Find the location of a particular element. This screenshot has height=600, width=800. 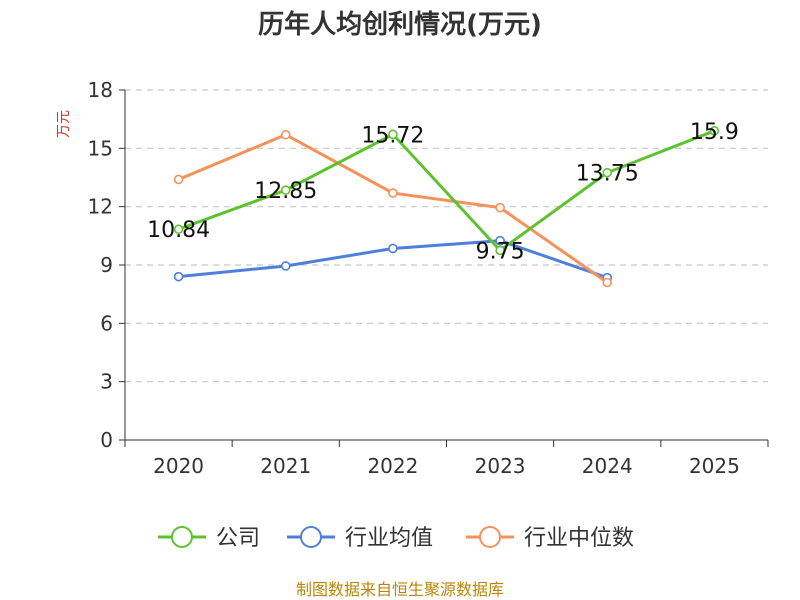

data-label: 10.84 is located at coordinates (178, 230).